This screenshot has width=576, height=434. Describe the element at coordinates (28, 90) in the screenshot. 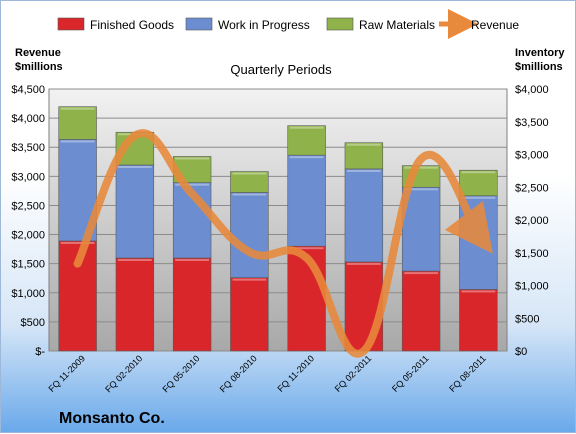

I see `left-tick-label: $4,500` at that location.